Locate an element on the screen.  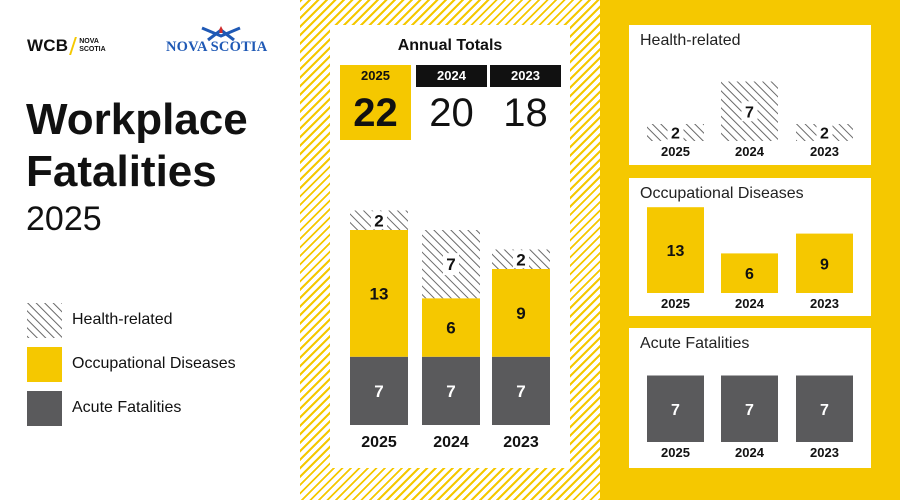
bar-segment-occupational-2025 is located at coordinates (379, 293).